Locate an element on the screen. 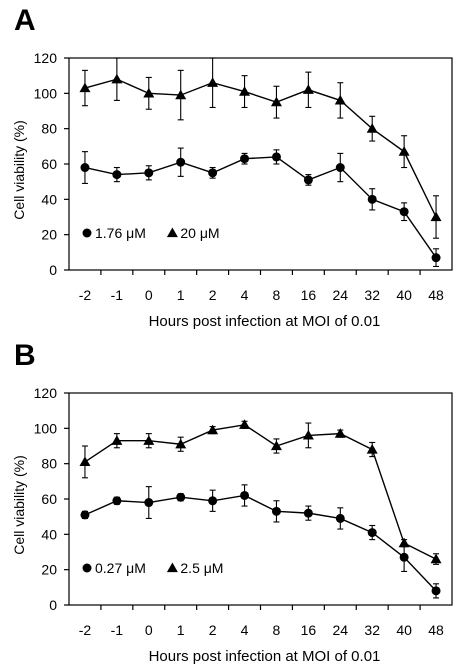 The width and height of the screenshot is (462, 669). x-tick-label: 4 is located at coordinates (245, 295).